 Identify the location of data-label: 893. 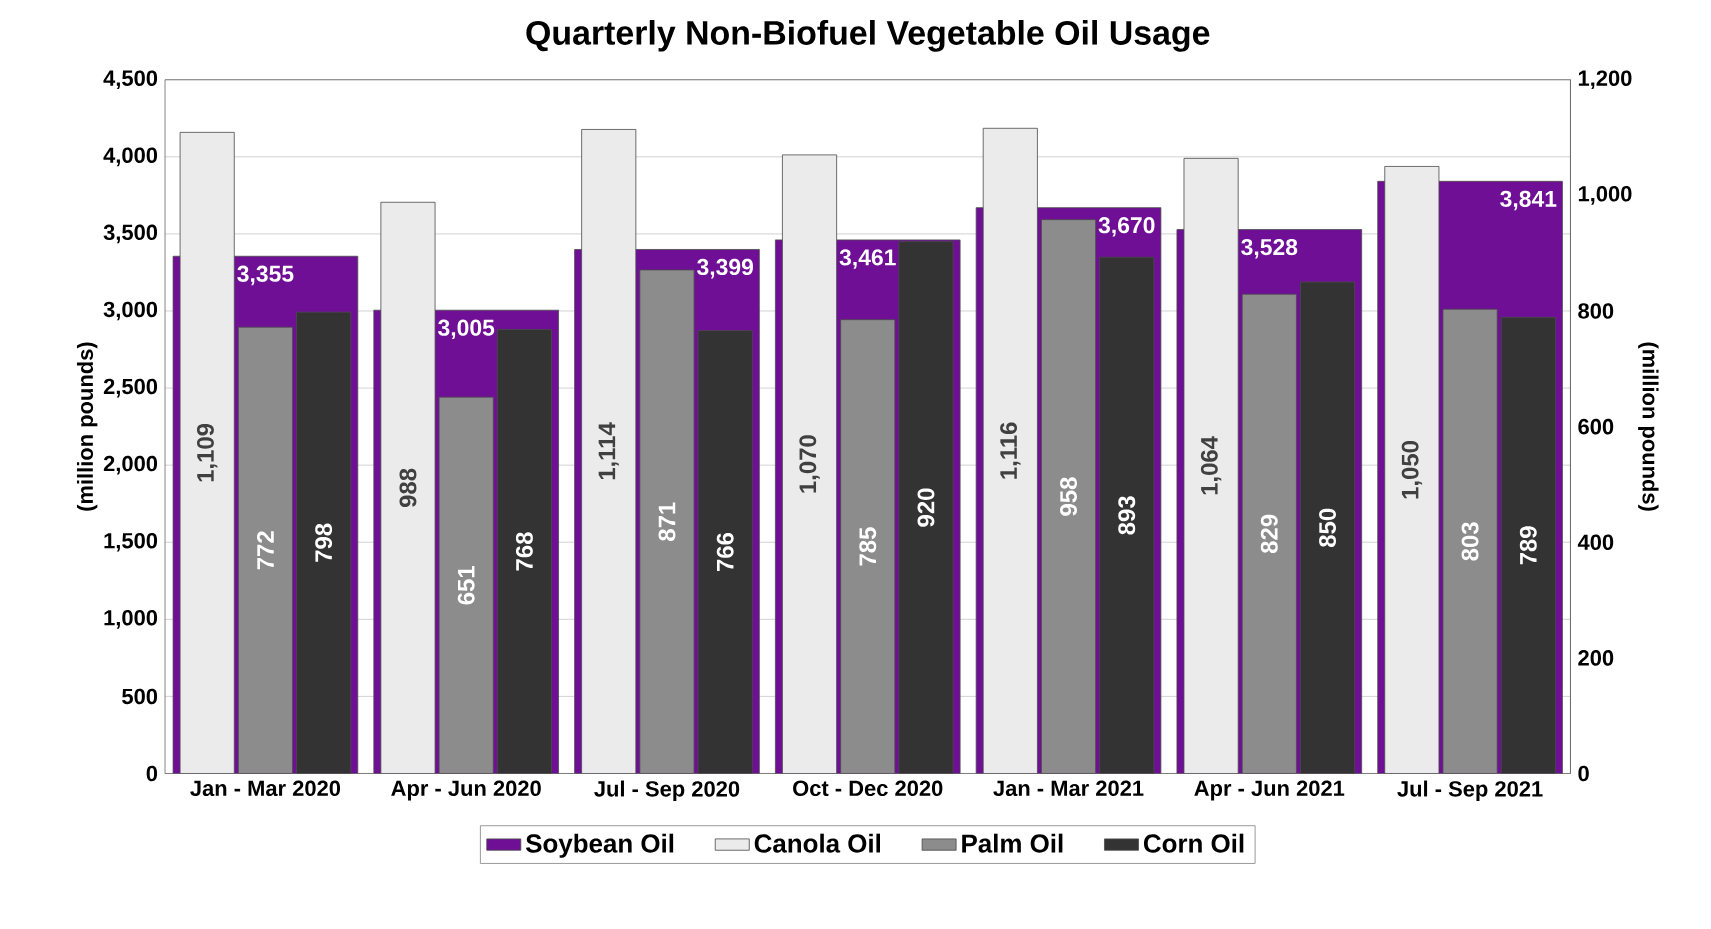
(1127, 515).